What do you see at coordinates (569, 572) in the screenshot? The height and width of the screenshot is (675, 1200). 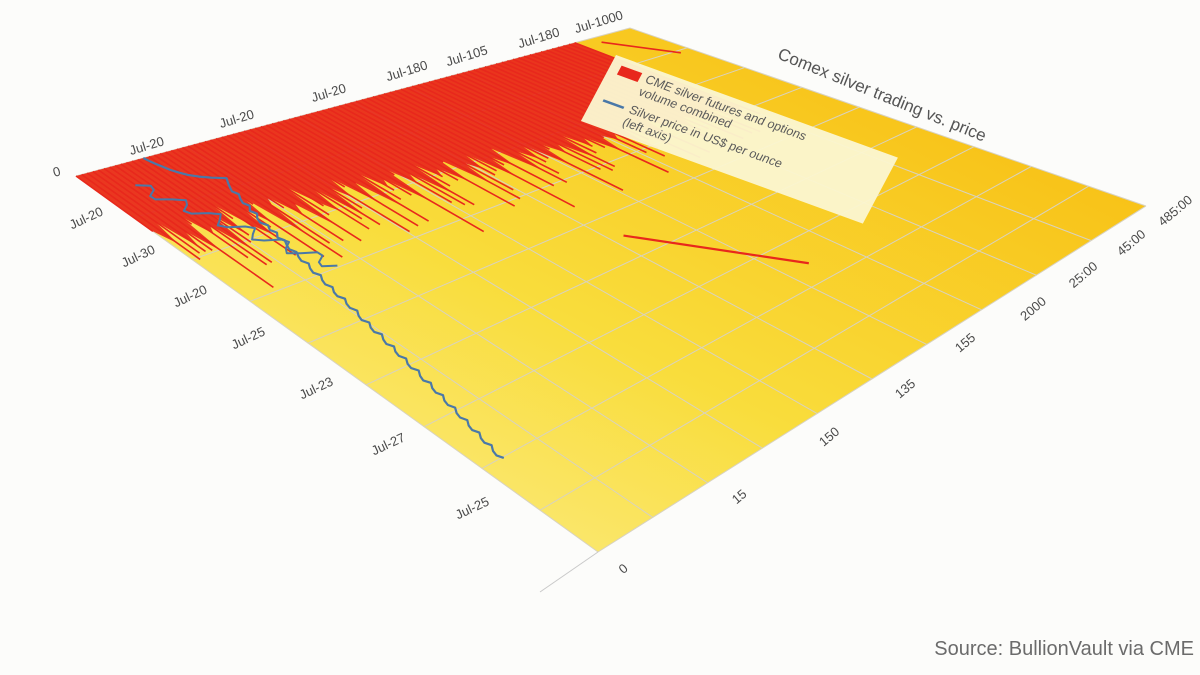 I see `axis-extension` at bounding box center [569, 572].